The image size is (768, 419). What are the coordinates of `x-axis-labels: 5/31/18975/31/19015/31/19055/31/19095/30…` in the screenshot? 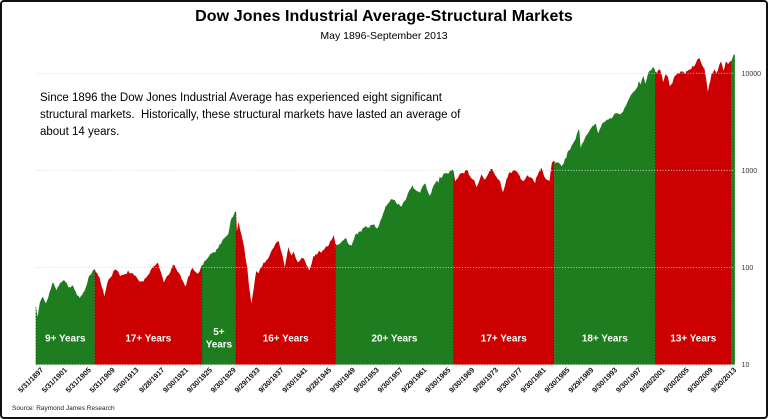 It's located at (377, 380).